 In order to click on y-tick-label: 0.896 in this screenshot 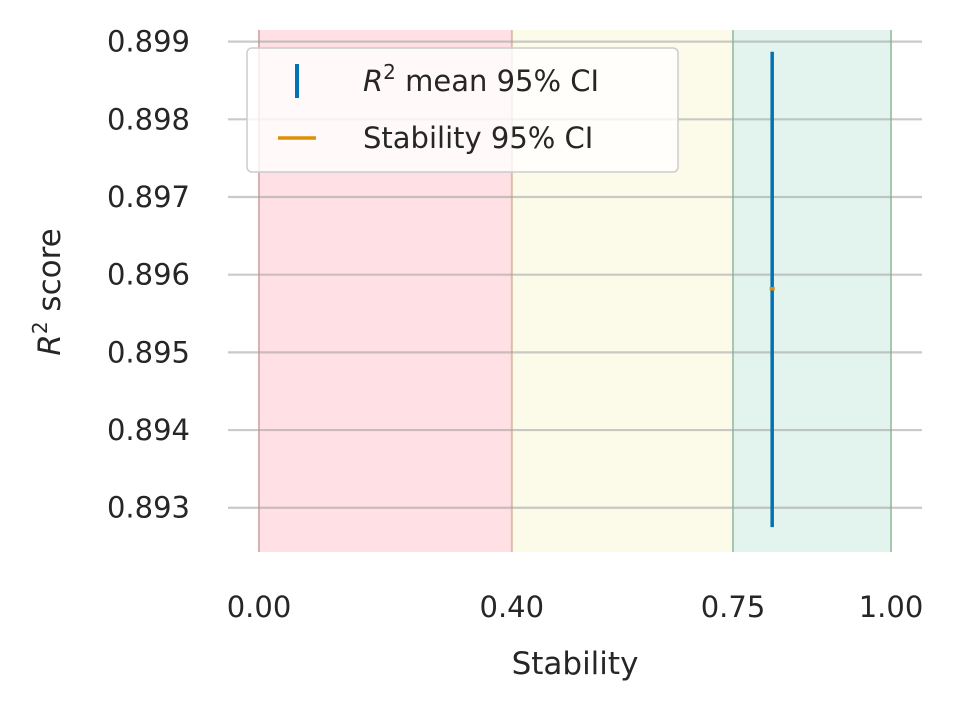, I will do `click(148, 275)`.